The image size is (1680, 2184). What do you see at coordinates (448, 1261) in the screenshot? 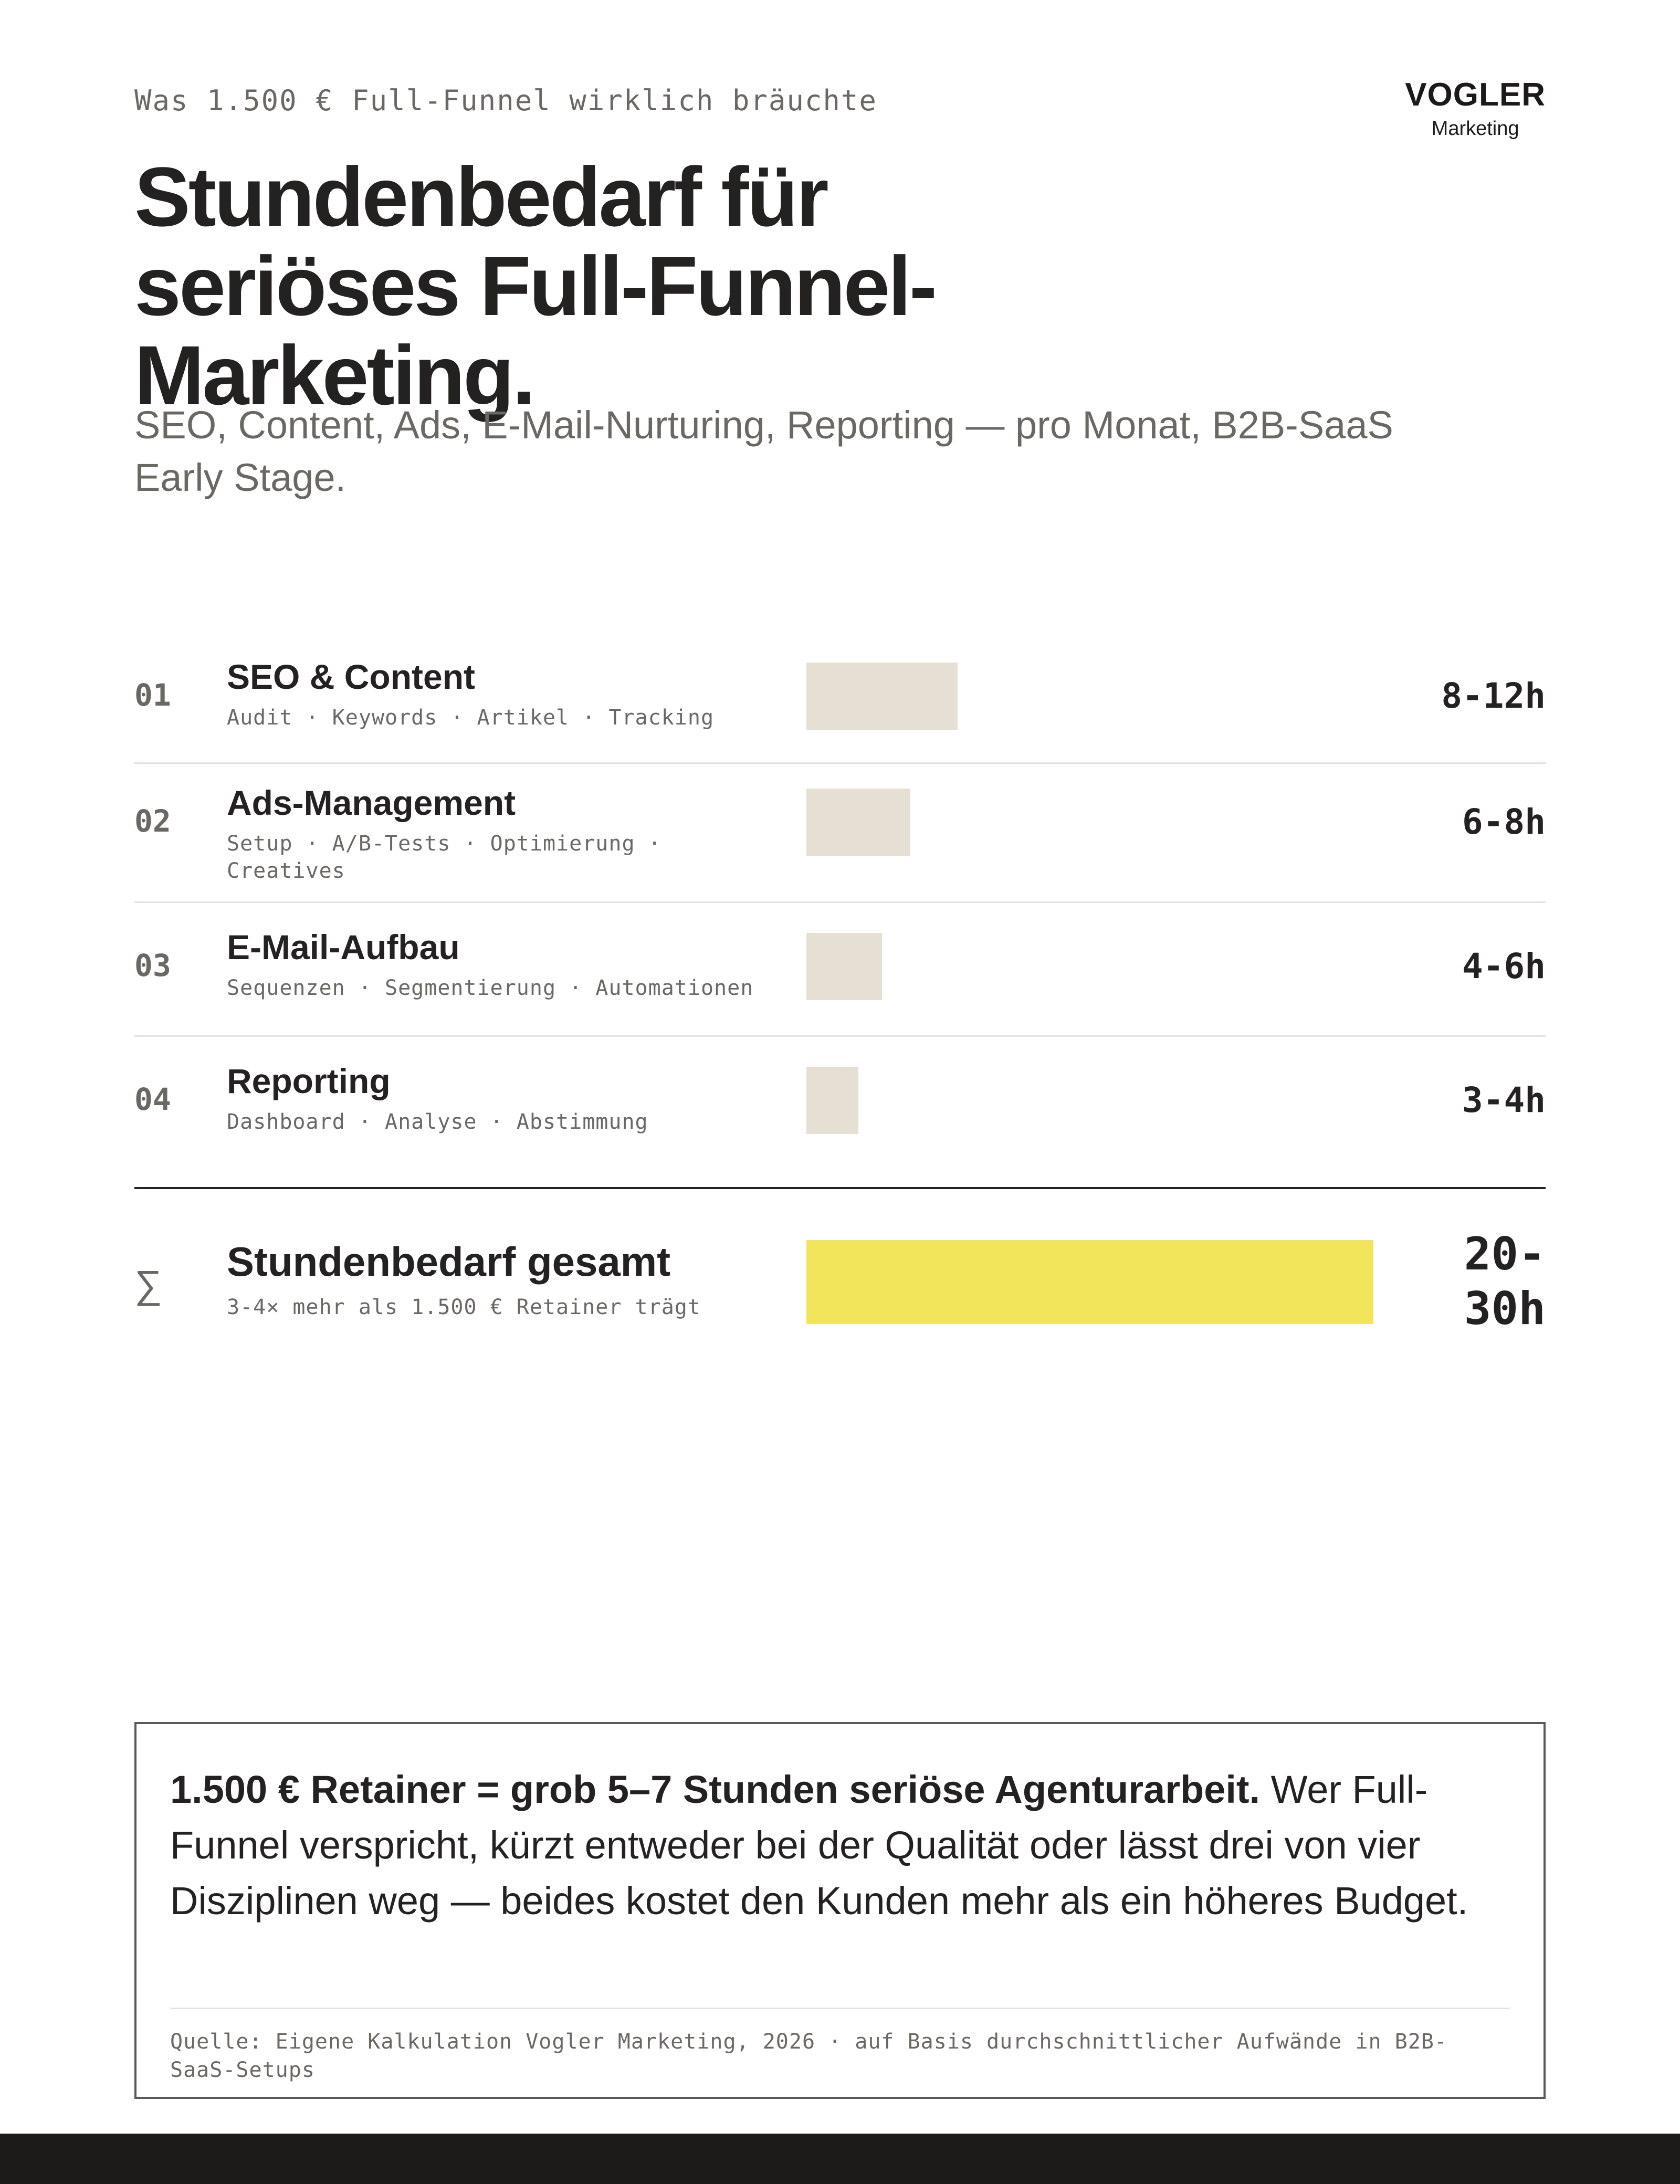
I see `total-label: Stundenbedarf gesamt` at bounding box center [448, 1261].